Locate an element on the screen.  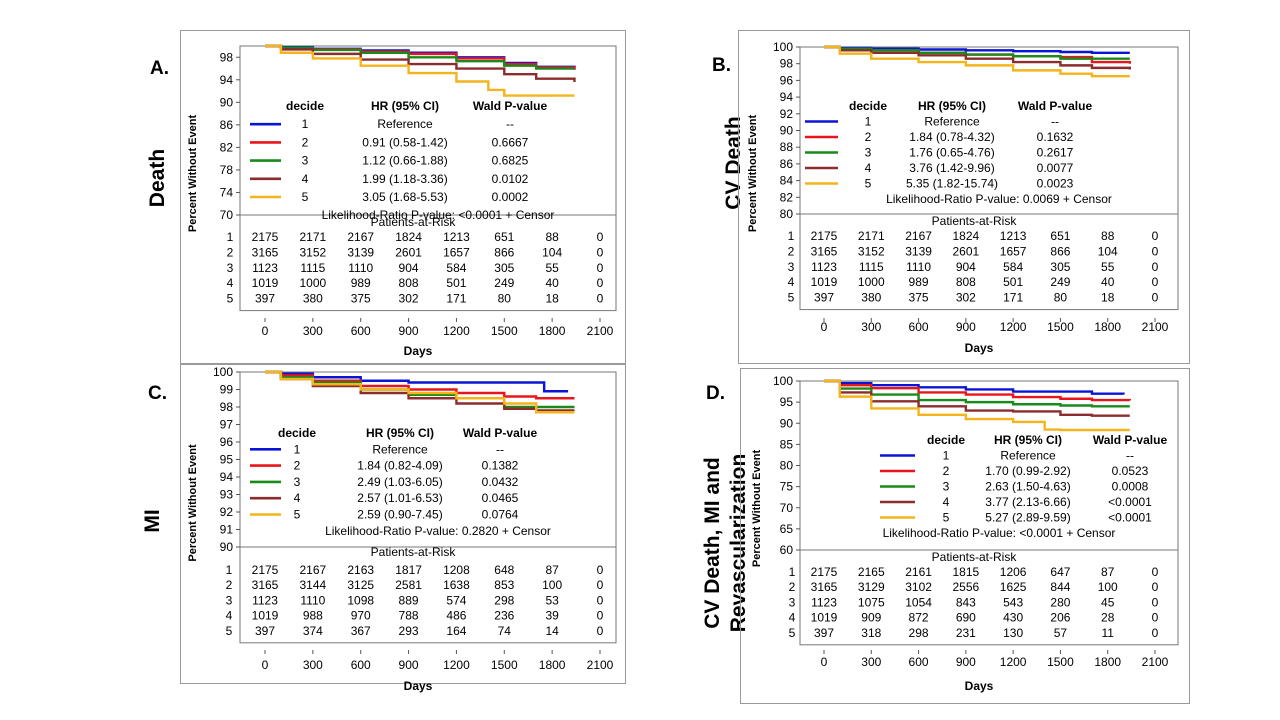
risk-cell: 236 is located at coordinates (504, 616).